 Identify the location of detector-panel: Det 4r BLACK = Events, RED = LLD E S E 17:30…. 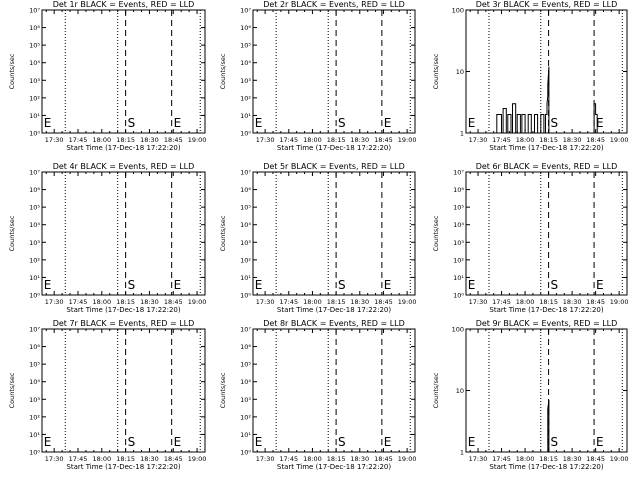
(107, 238).